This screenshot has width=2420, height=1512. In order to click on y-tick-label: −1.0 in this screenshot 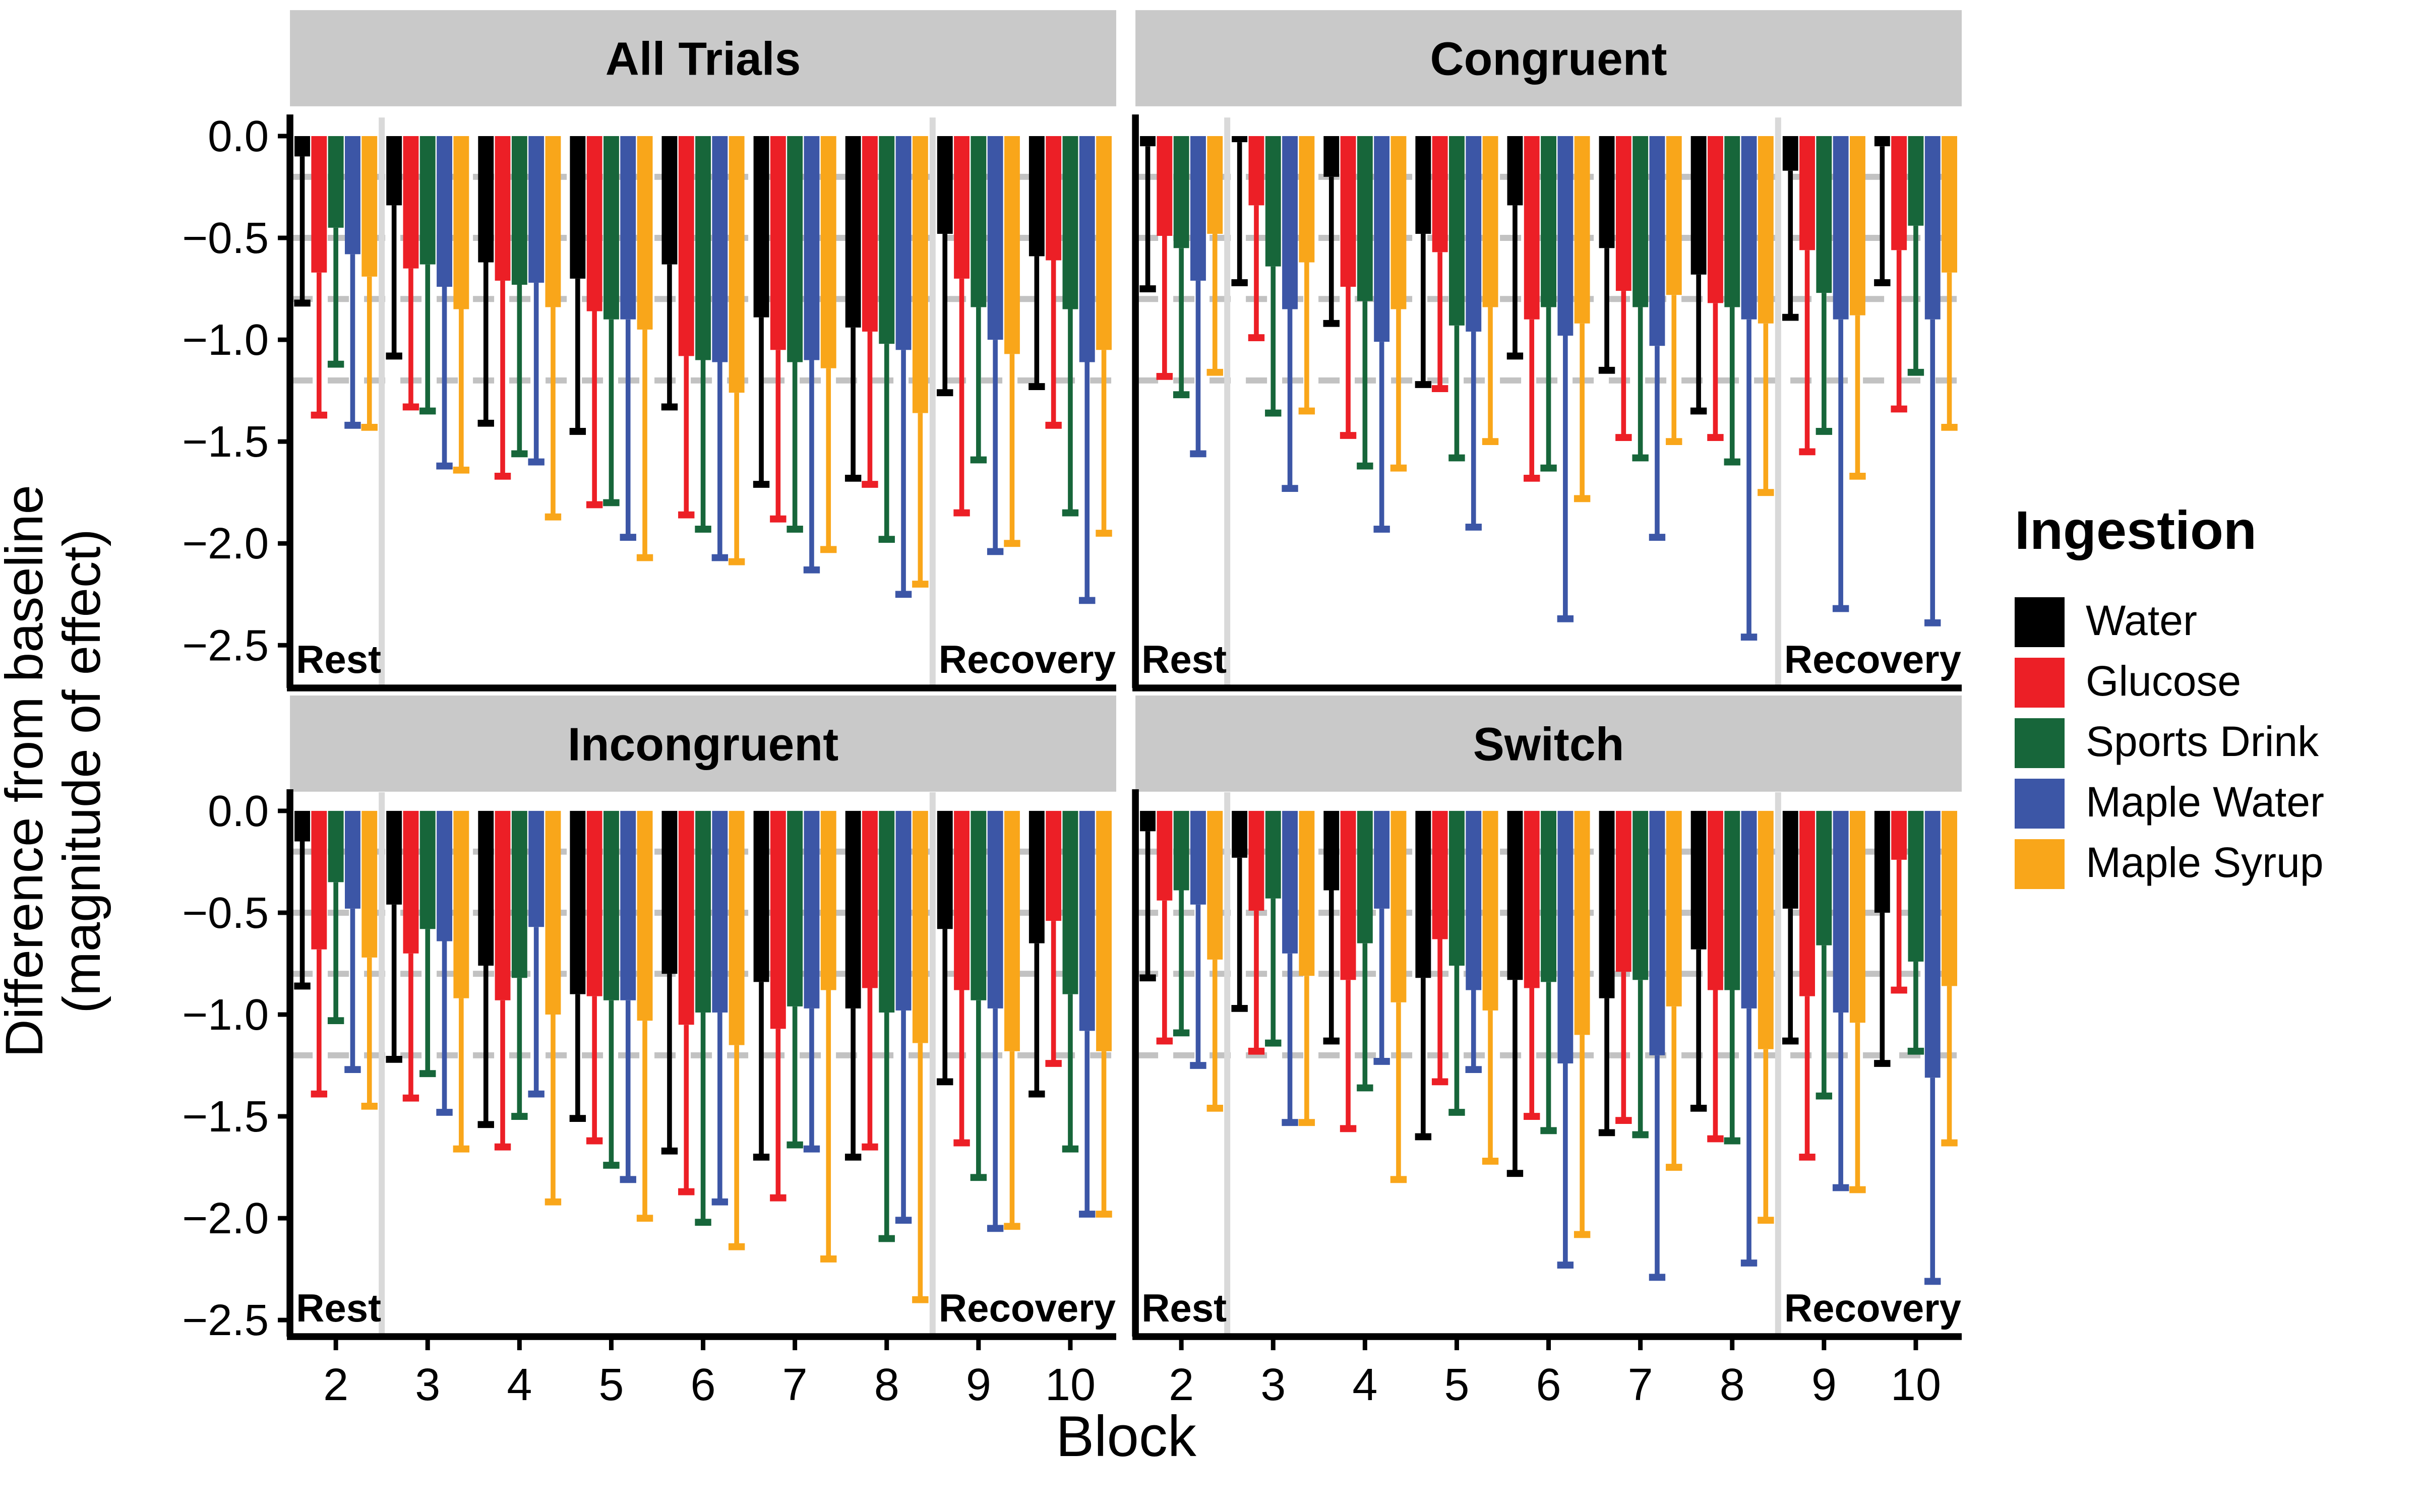, I will do `click(225, 1015)`.